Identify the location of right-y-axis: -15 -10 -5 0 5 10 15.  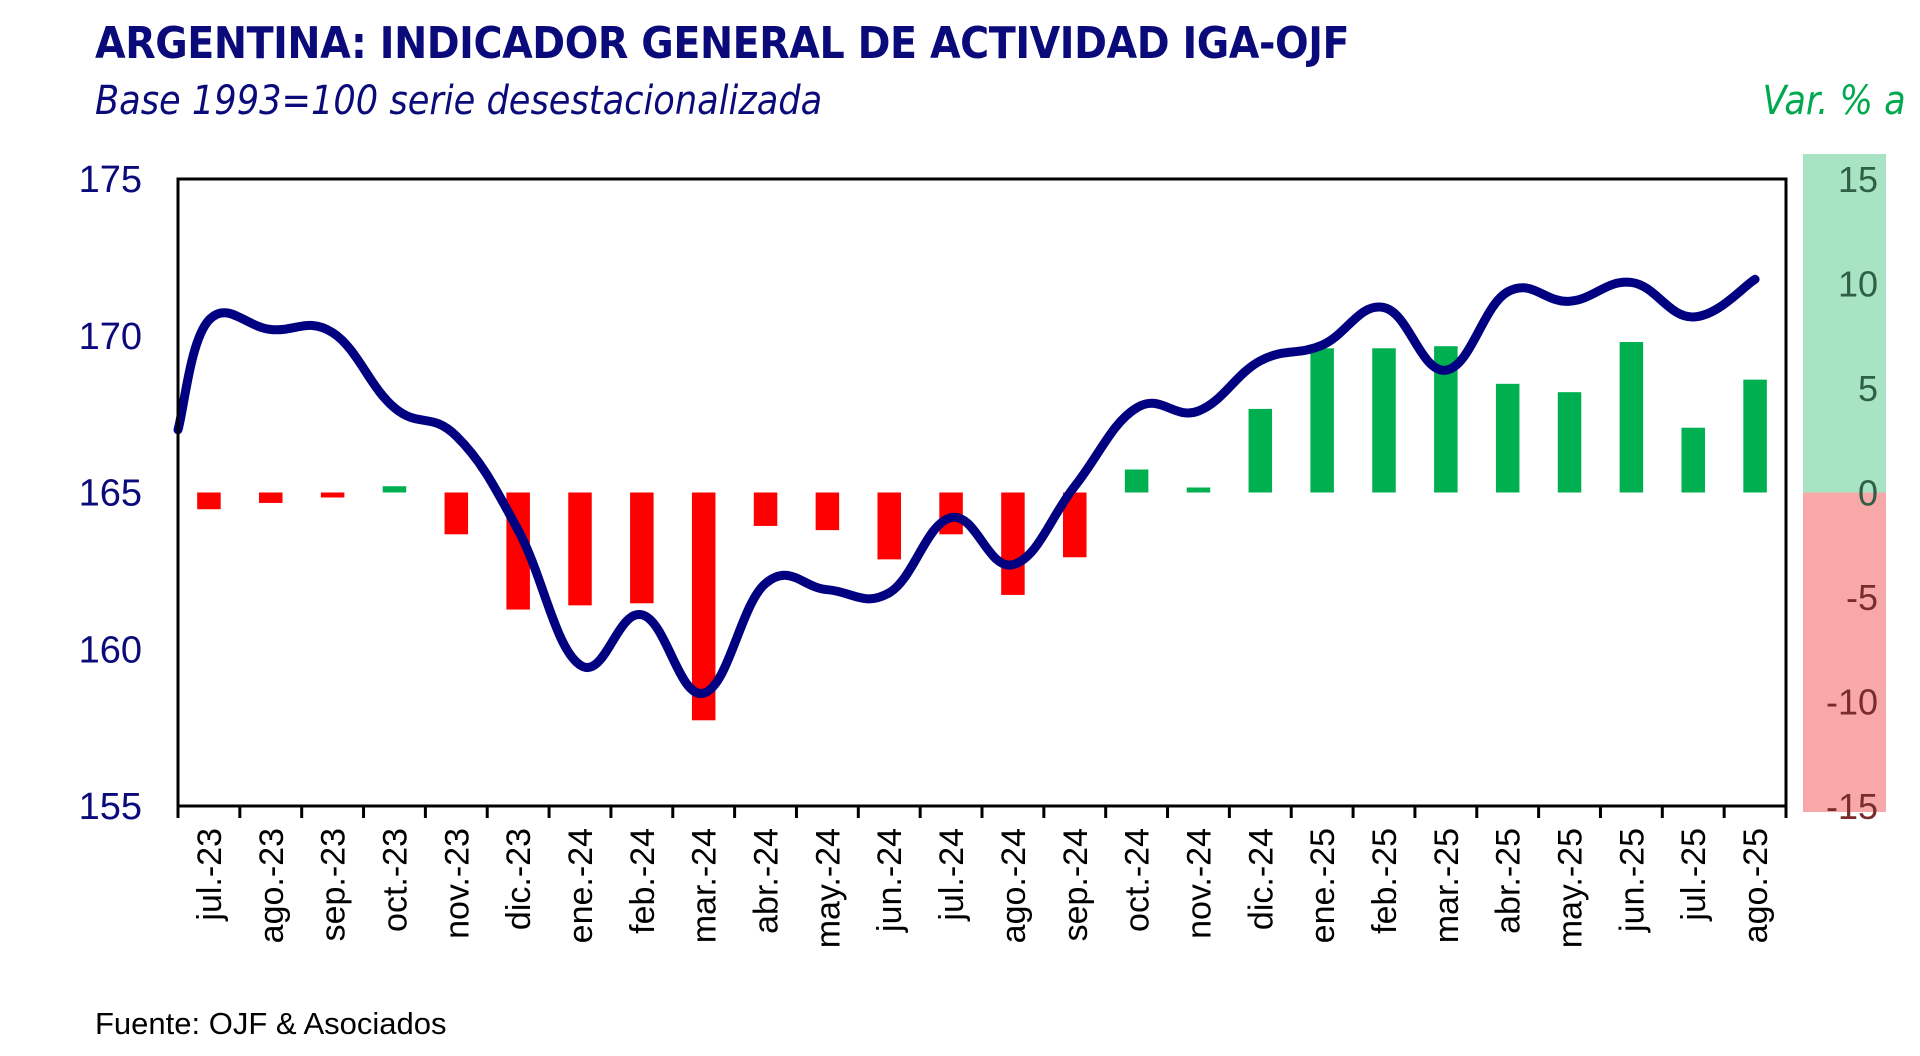
(1852, 493).